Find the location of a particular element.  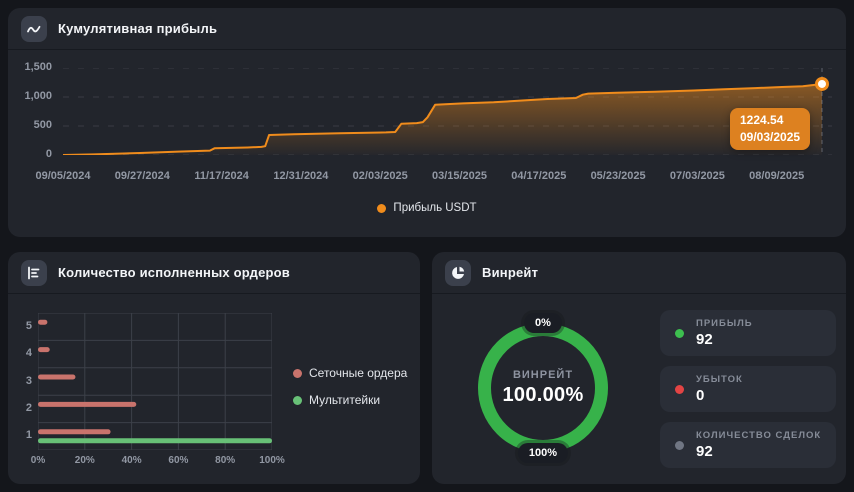

stat-label: КОЛИЧЕСТВО СДЕЛОК is located at coordinates (759, 435).